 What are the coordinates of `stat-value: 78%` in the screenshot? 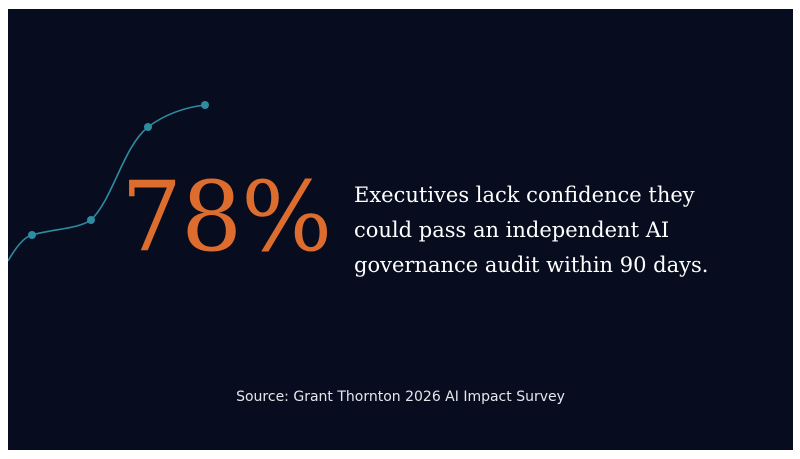 It's located at (226, 217).